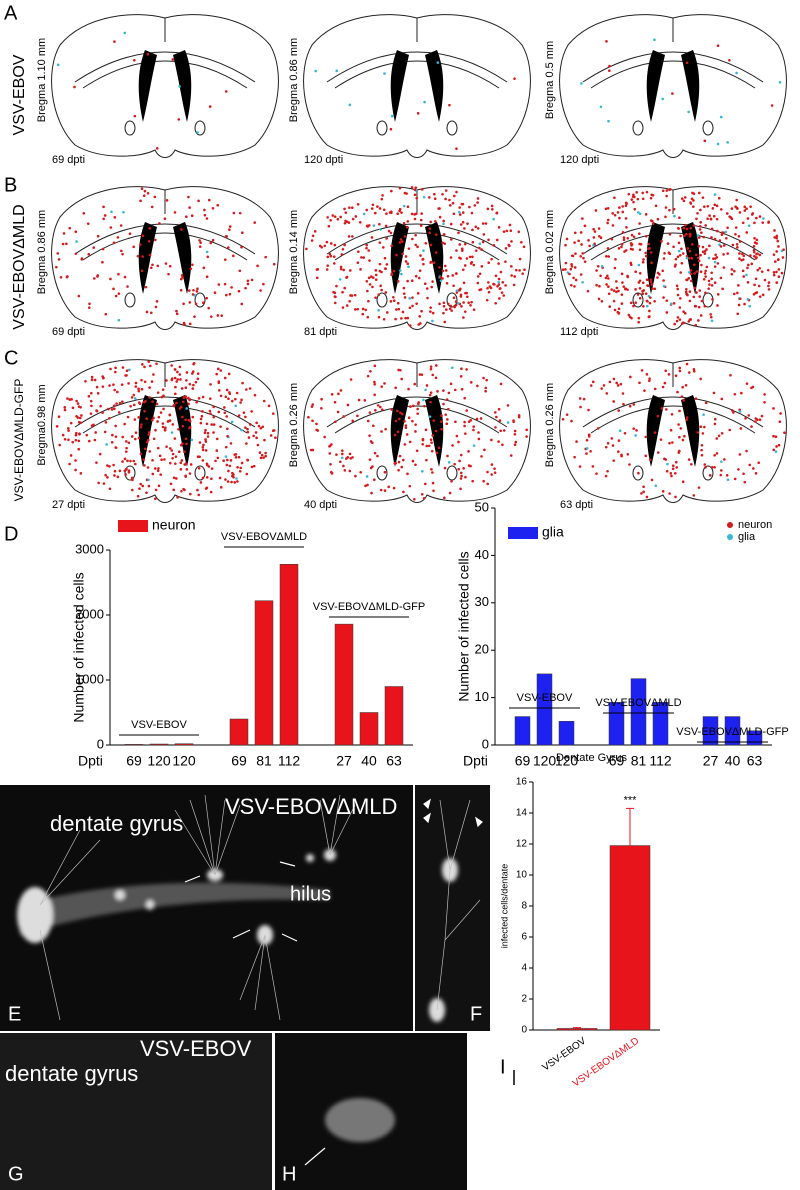  I want to click on y-tick-label: 10, so click(522, 875).